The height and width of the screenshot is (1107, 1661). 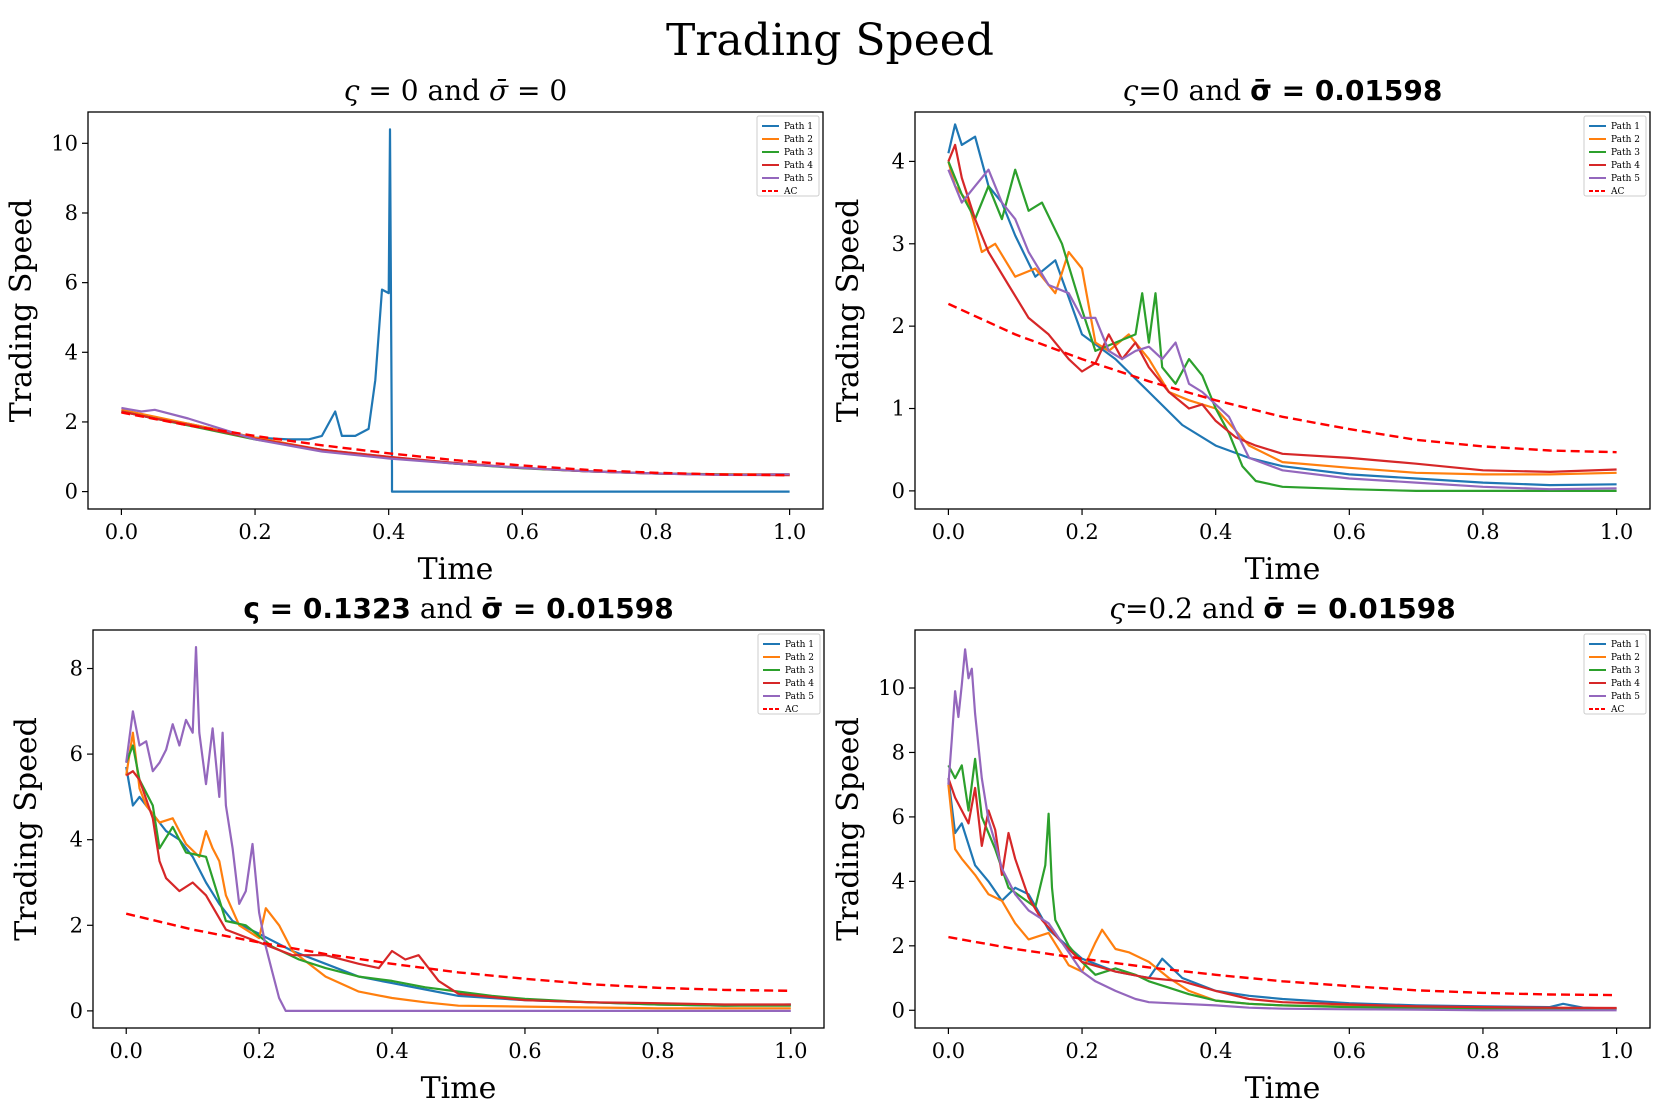 What do you see at coordinates (458, 608) in the screenshot?
I see `subplot-title: ς = 0.1323 and σ̄ = 0.01598` at bounding box center [458, 608].